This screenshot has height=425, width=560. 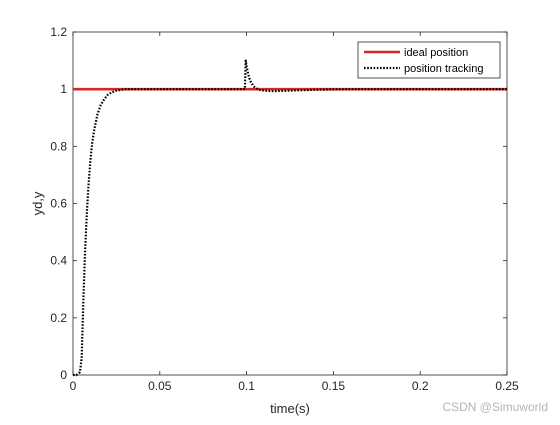 What do you see at coordinates (58, 261) in the screenshot?
I see `y-tick-label: 0.4` at bounding box center [58, 261].